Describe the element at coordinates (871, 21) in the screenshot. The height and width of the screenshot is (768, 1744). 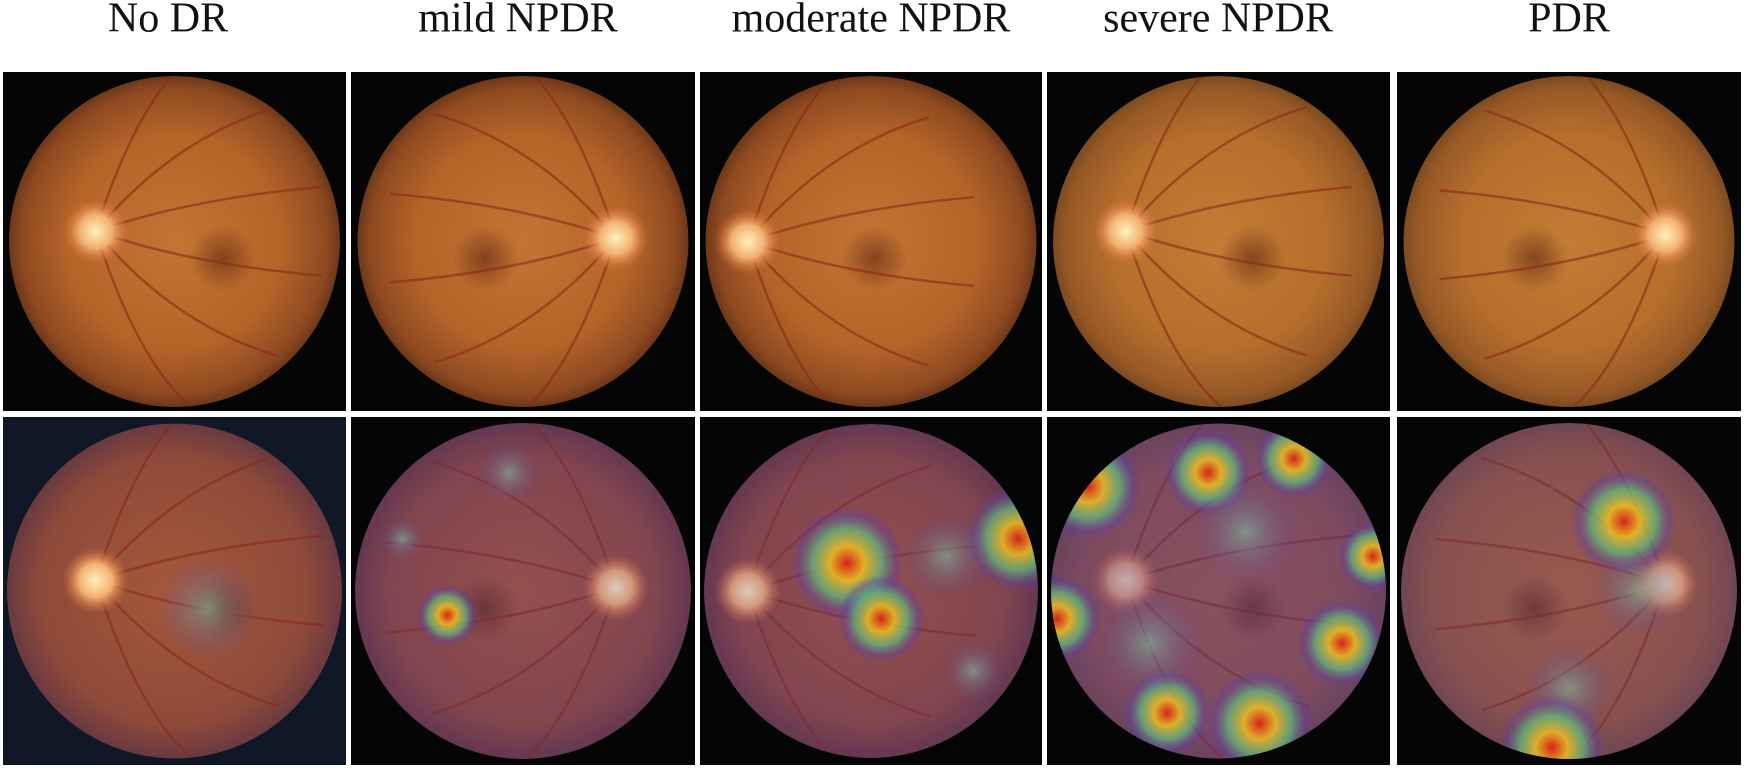
I see `column-title: moderate NPDR` at that location.